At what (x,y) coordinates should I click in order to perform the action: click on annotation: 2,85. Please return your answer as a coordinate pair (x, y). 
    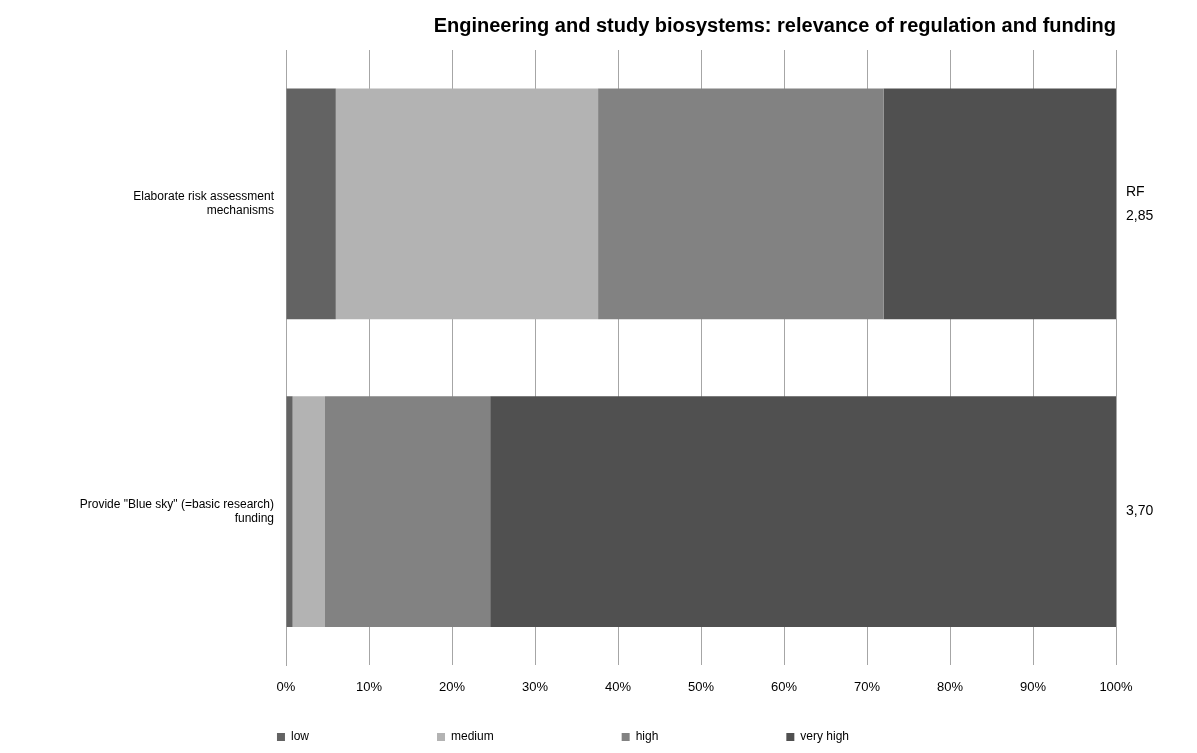
    Looking at the image, I should click on (1140, 214).